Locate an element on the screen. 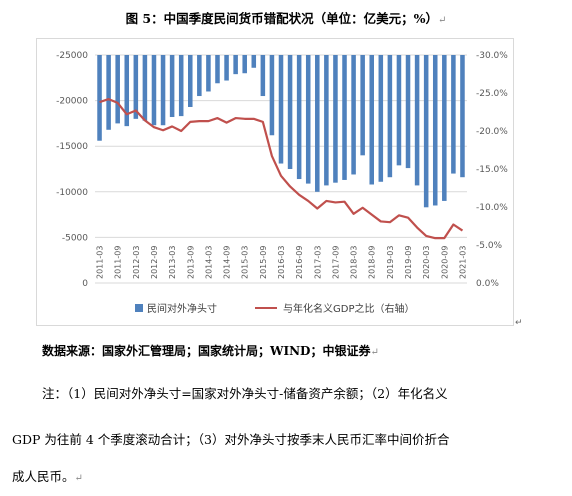 Image resolution: width=572 pixels, height=496 pixels. legend-label-bars: 民间对外净头寸 is located at coordinates (182, 308).